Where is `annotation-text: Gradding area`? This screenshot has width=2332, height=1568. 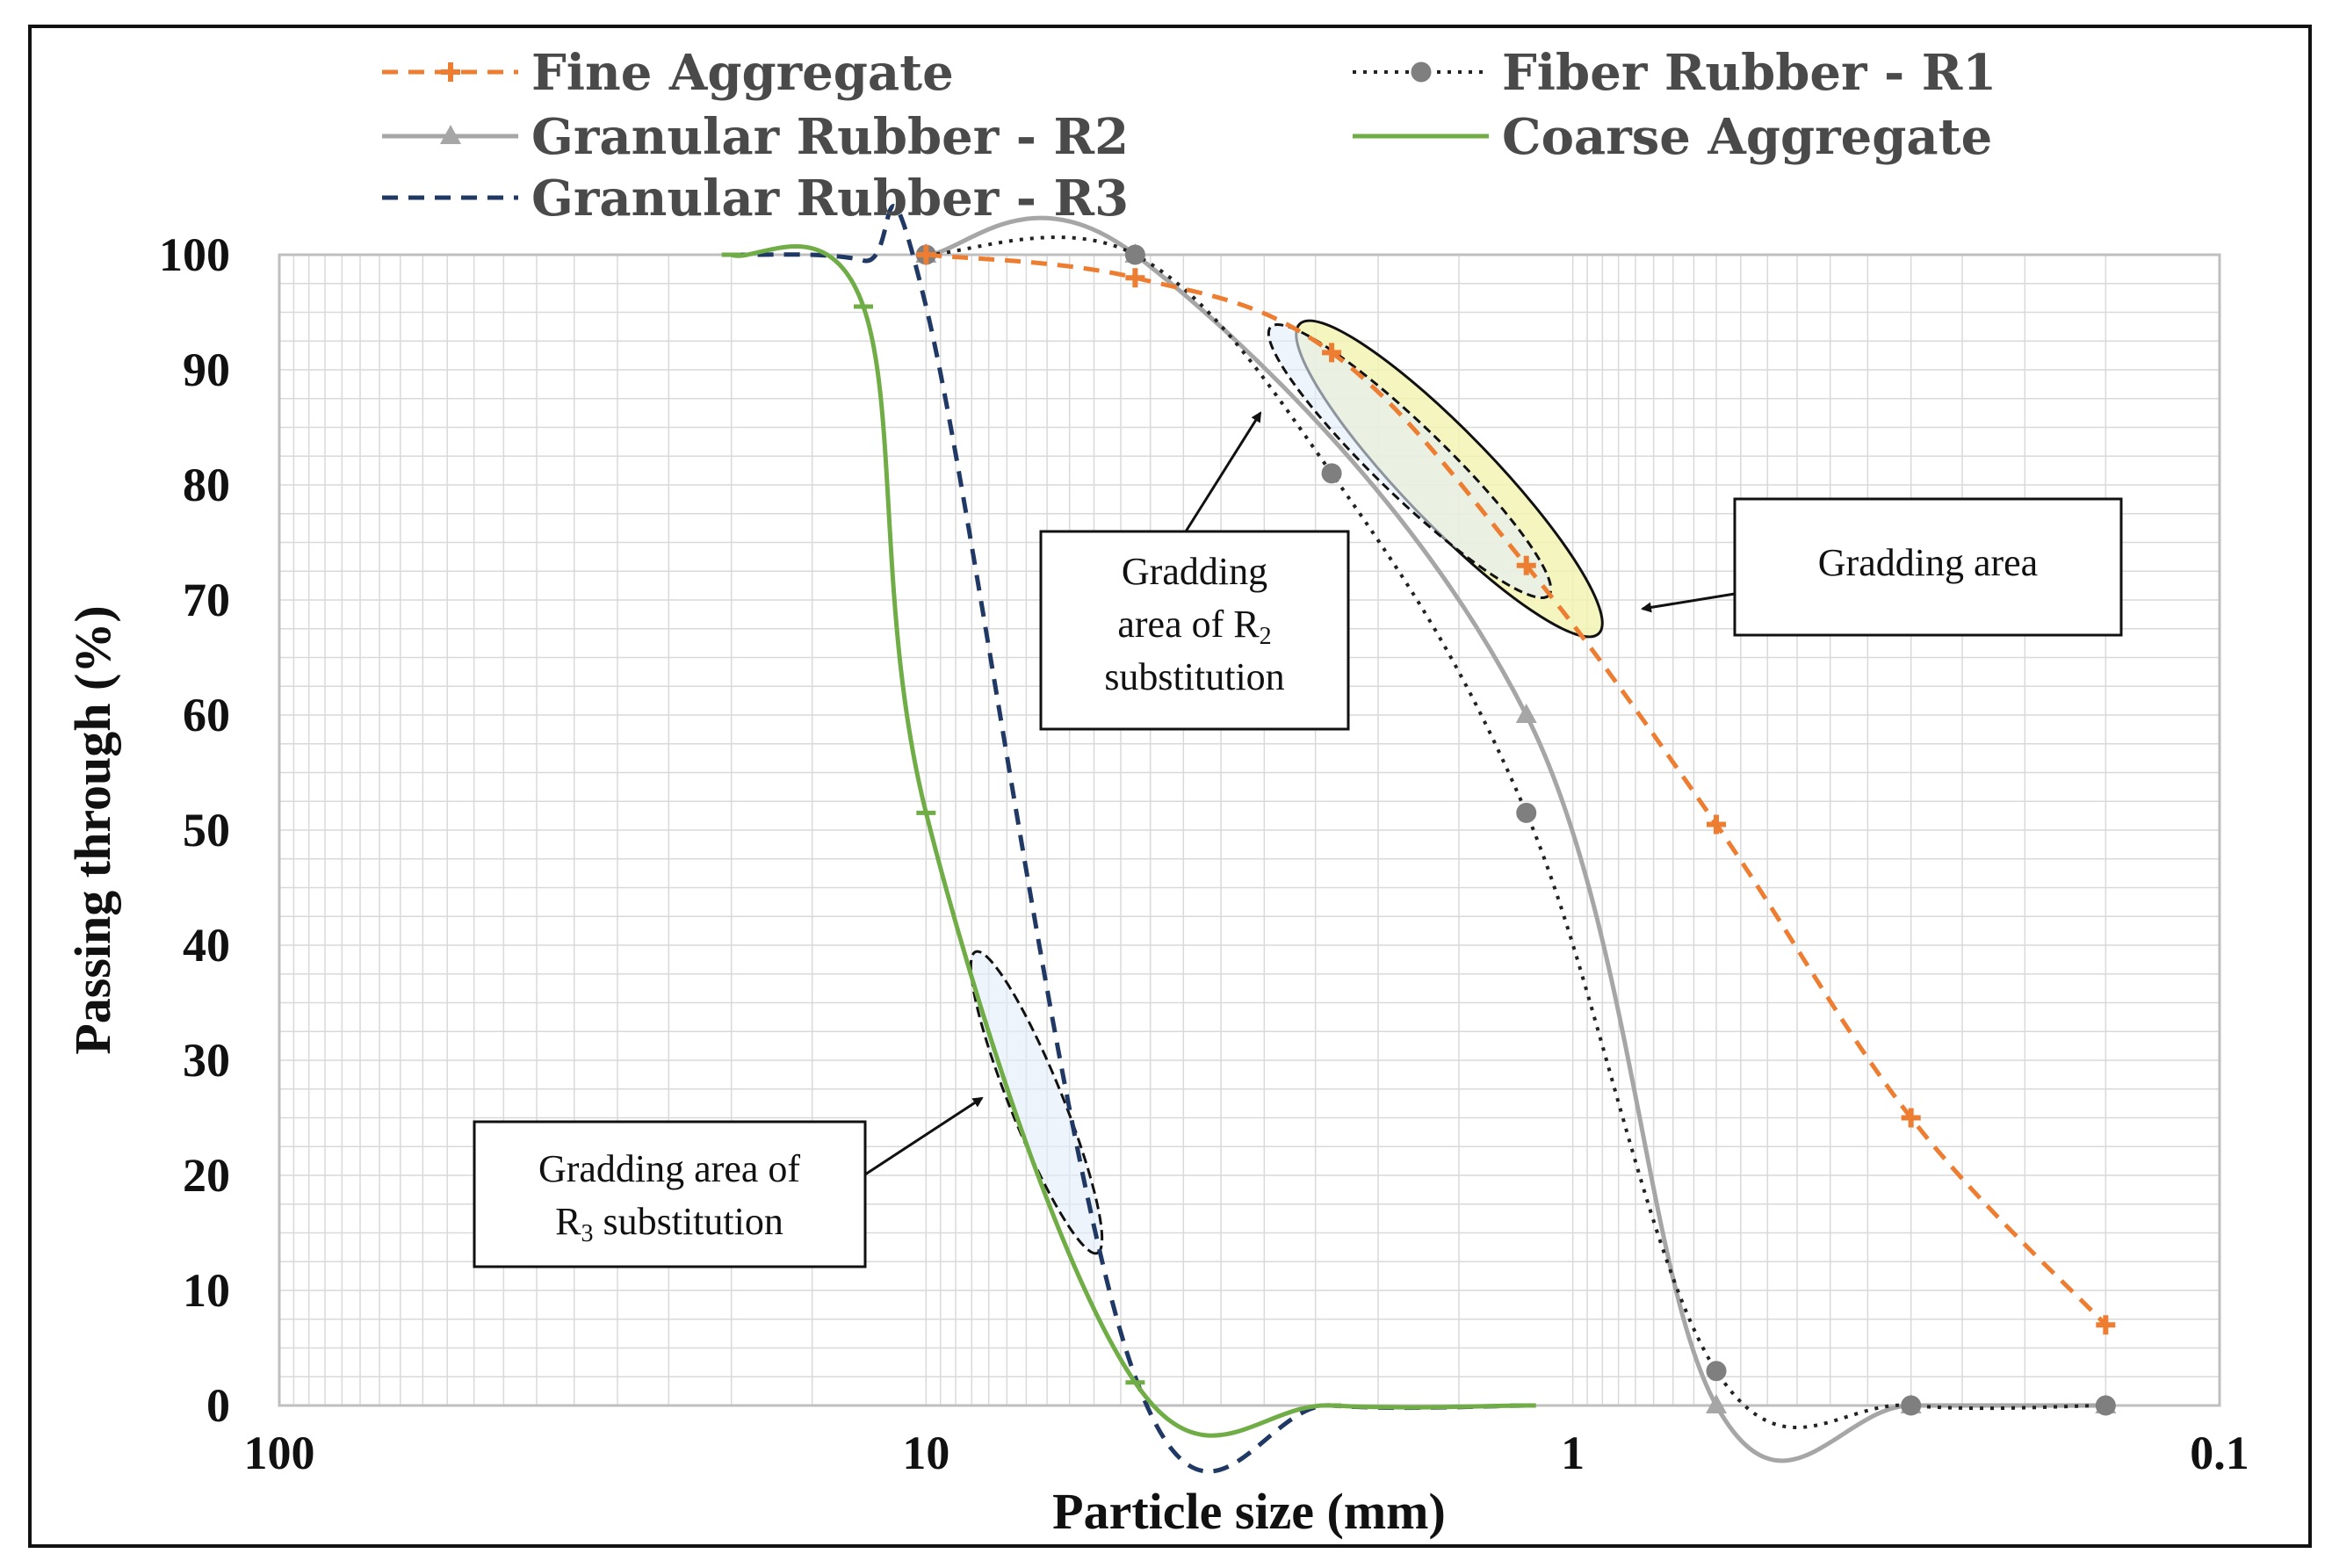 annotation-text: Gradding area is located at coordinates (1928, 563).